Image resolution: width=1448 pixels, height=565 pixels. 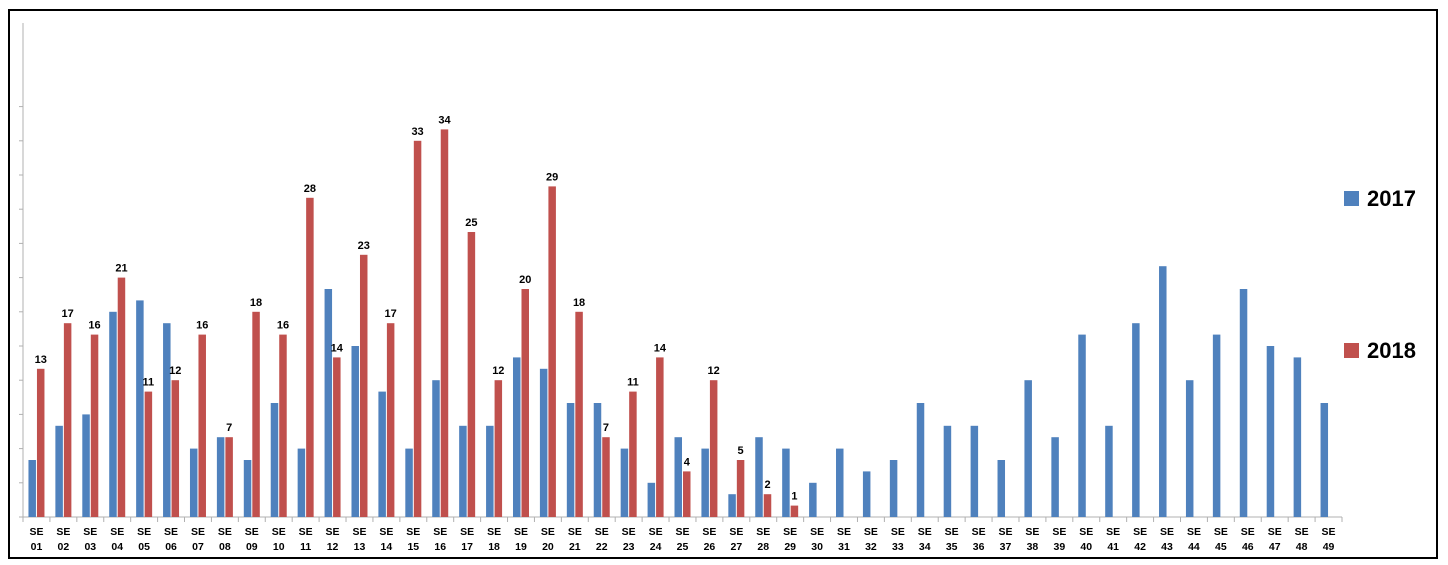 I want to click on x-tick-label: SE 37, so click(x=1006, y=539).